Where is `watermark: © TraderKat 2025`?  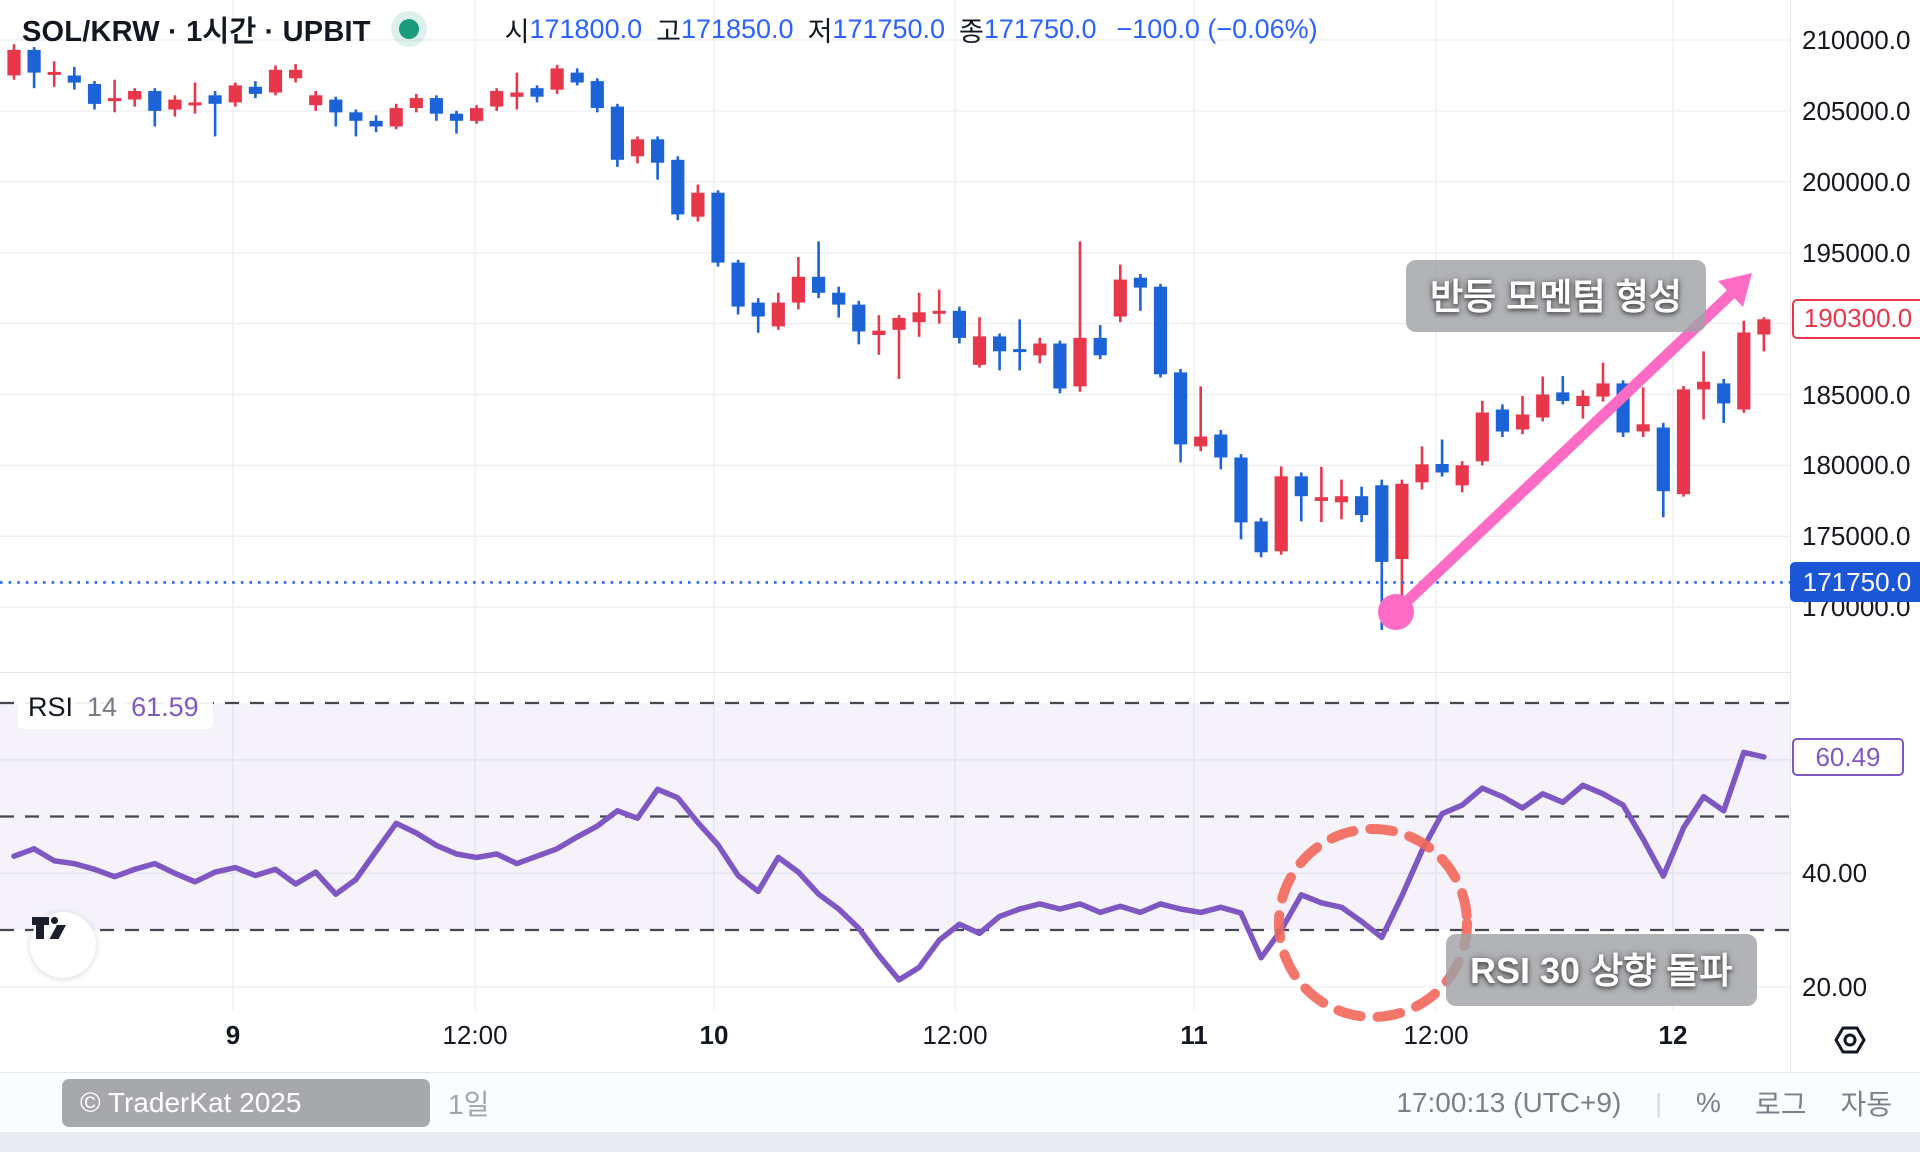
watermark: © TraderKat 2025 is located at coordinates (246, 1103).